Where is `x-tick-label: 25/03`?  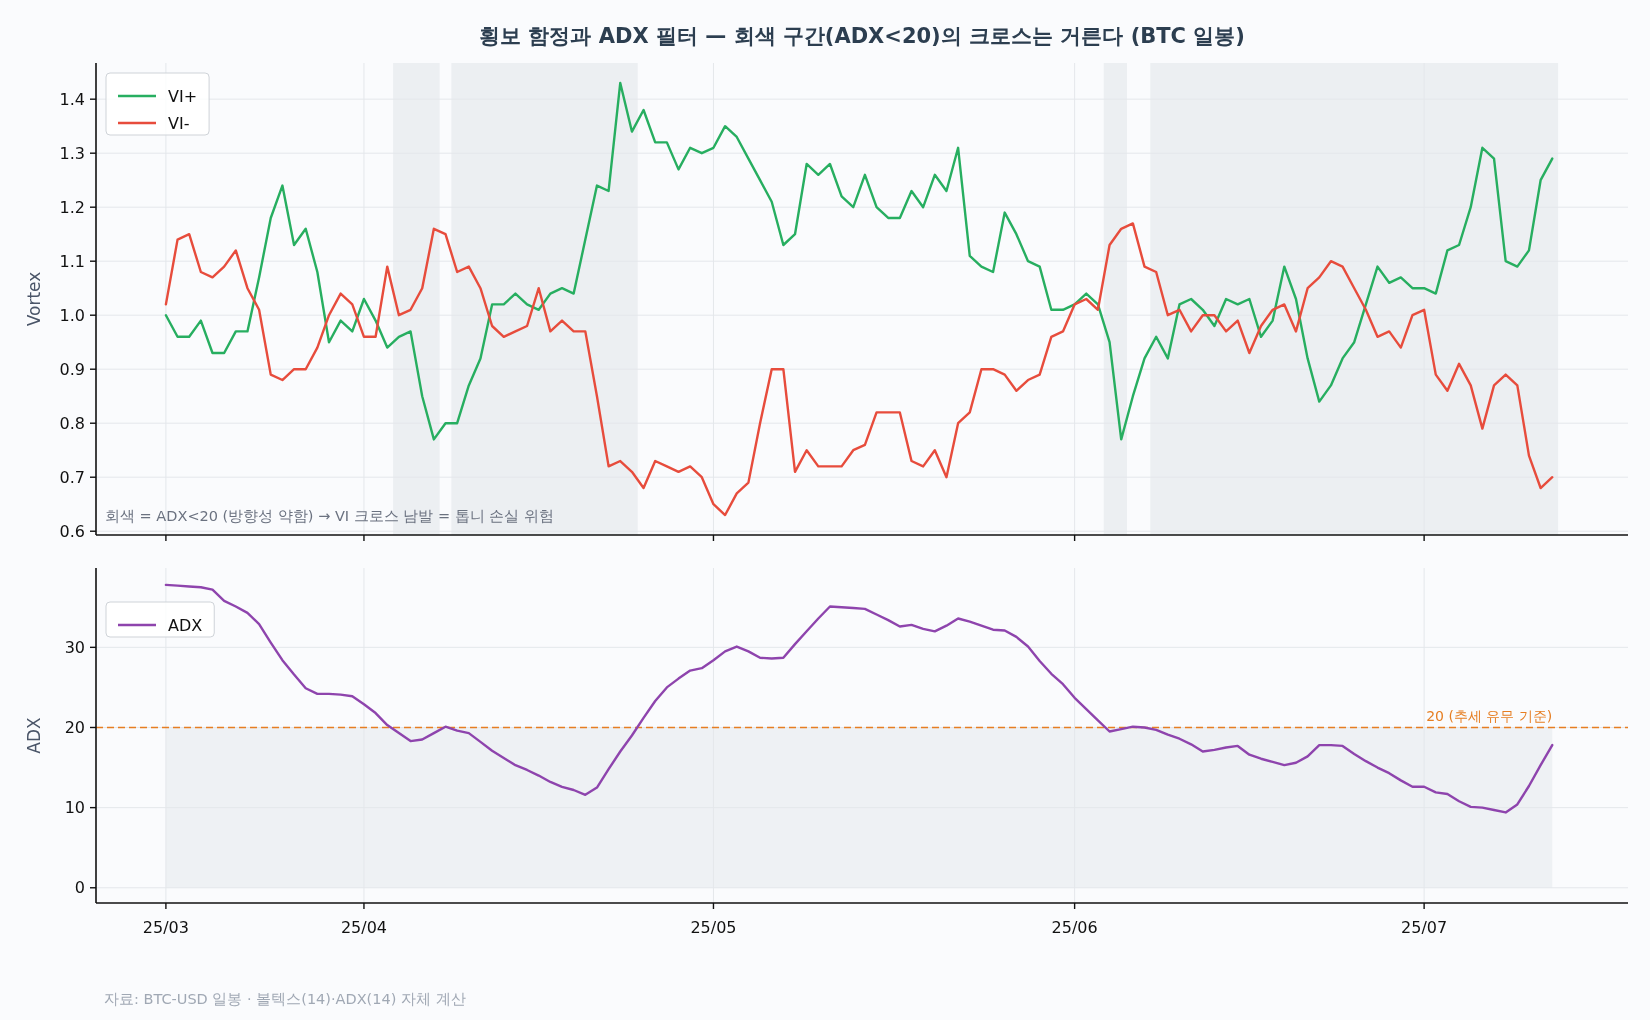 x-tick-label: 25/03 is located at coordinates (165, 927).